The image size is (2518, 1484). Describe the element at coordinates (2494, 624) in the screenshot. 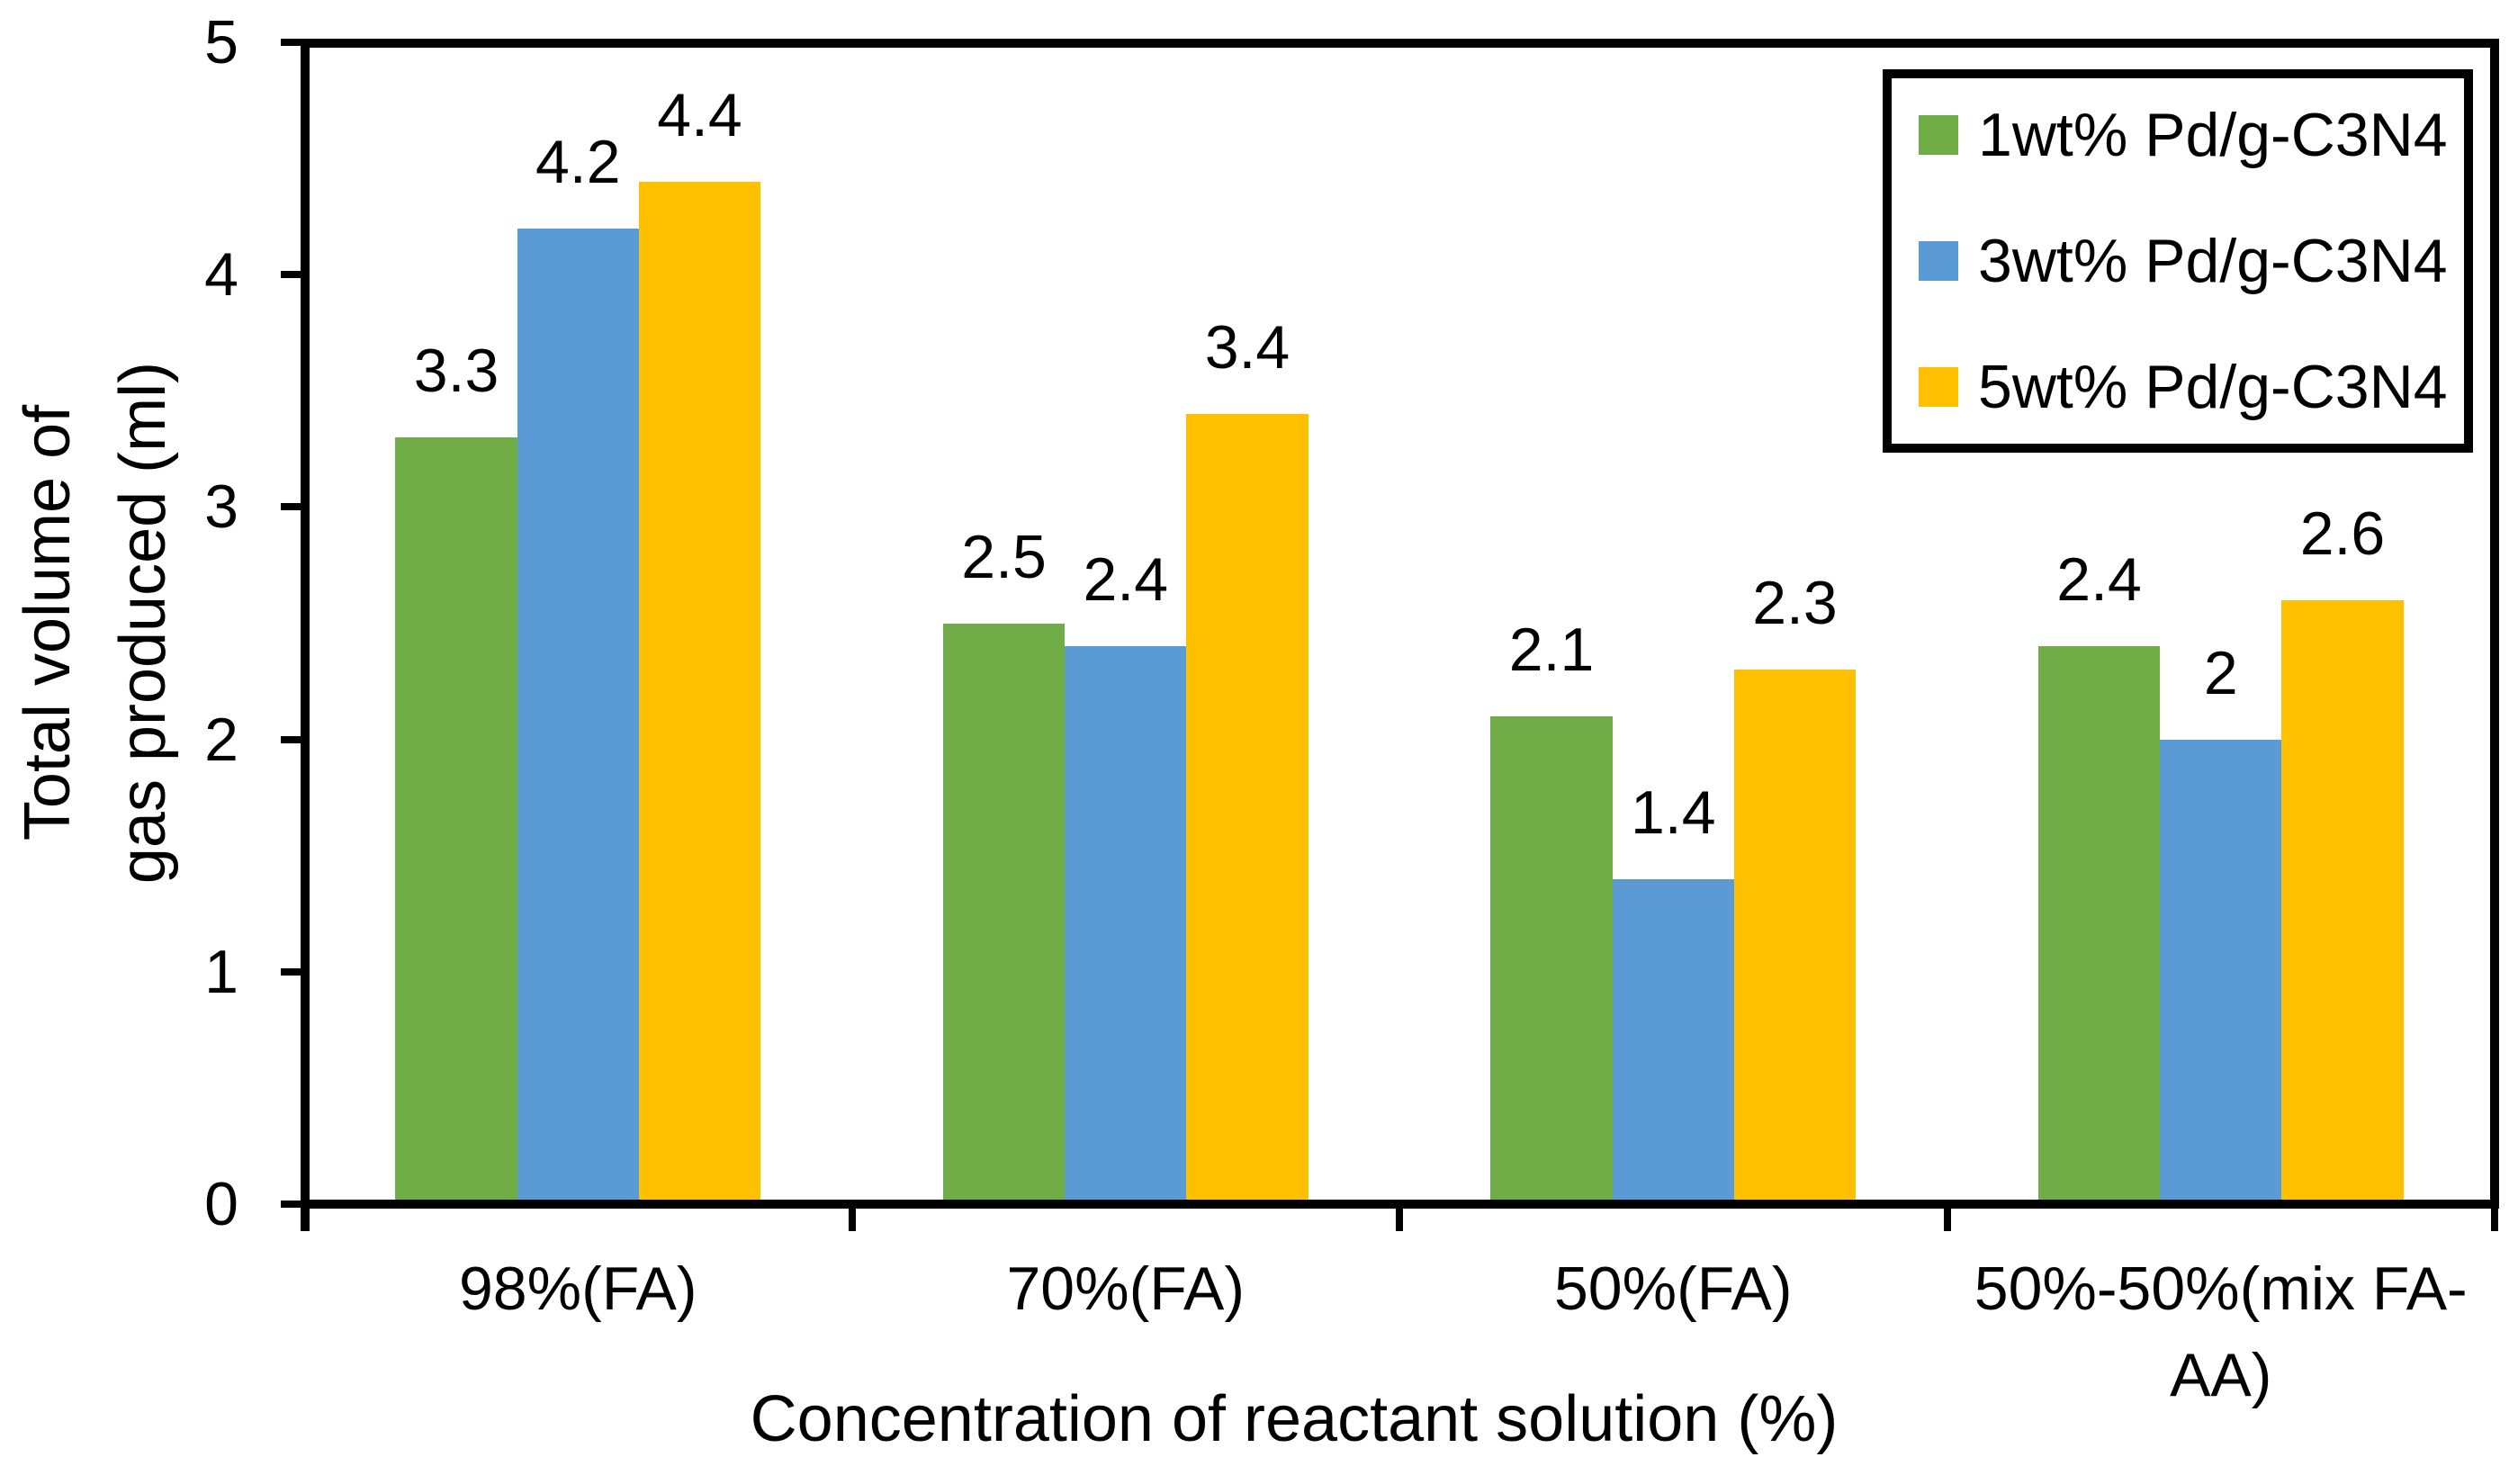

I see `plot-right-border` at that location.